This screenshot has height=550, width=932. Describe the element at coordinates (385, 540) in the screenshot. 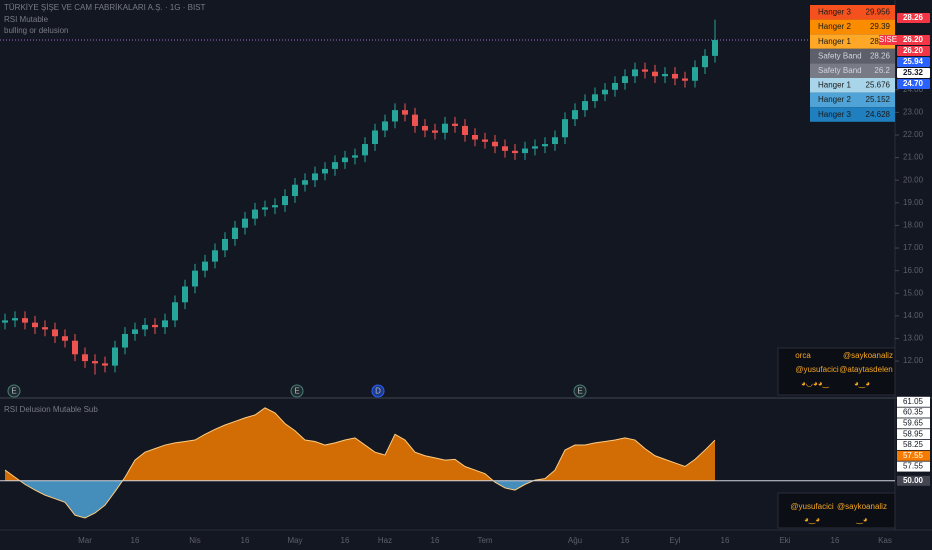

I see `x-tick-label: Haz` at that location.